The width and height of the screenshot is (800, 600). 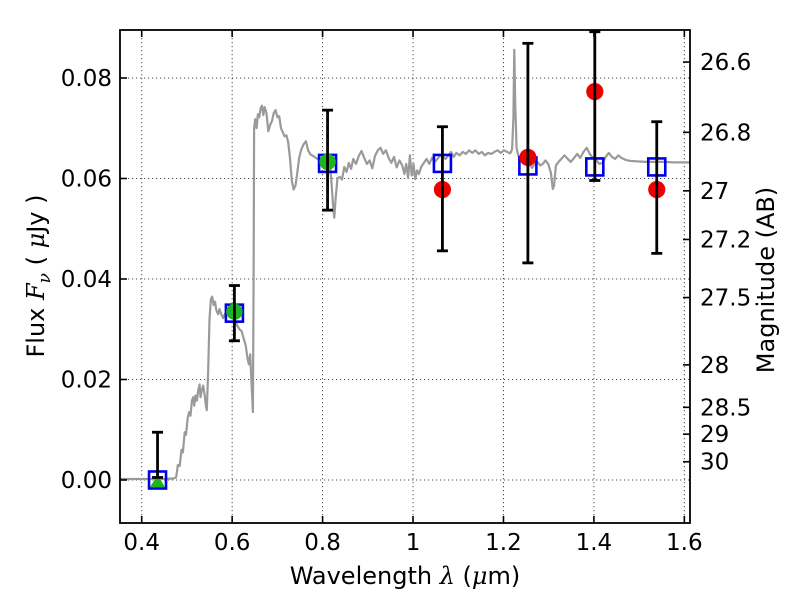 What do you see at coordinates (141, 543) in the screenshot?
I see `x-tick-label: 0.4` at bounding box center [141, 543].